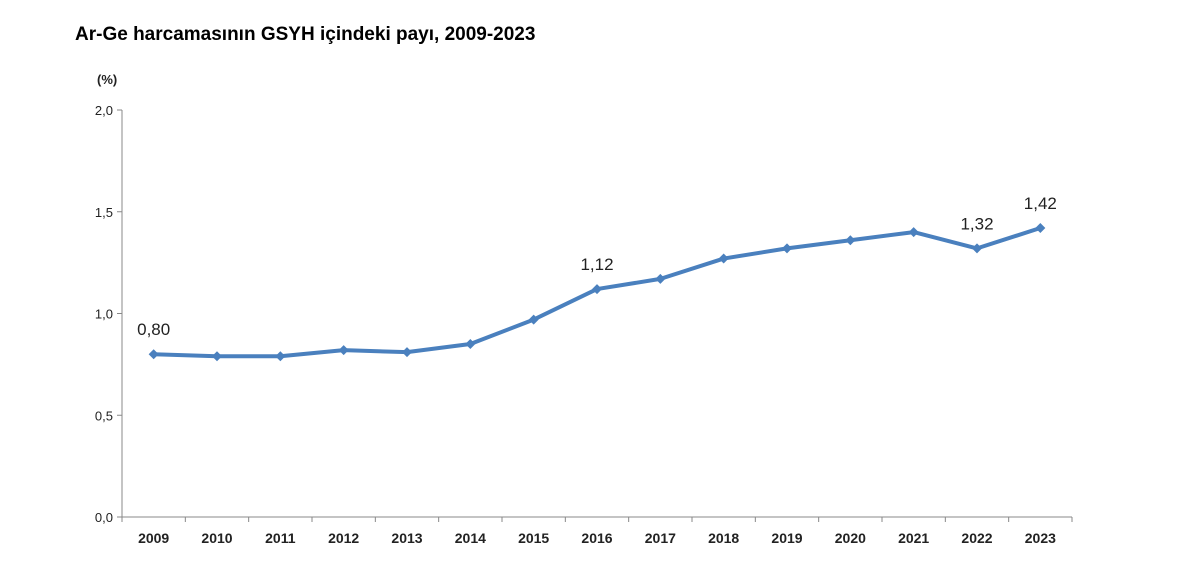  What do you see at coordinates (596, 538) in the screenshot?
I see `x-tick-label: 2016` at bounding box center [596, 538].